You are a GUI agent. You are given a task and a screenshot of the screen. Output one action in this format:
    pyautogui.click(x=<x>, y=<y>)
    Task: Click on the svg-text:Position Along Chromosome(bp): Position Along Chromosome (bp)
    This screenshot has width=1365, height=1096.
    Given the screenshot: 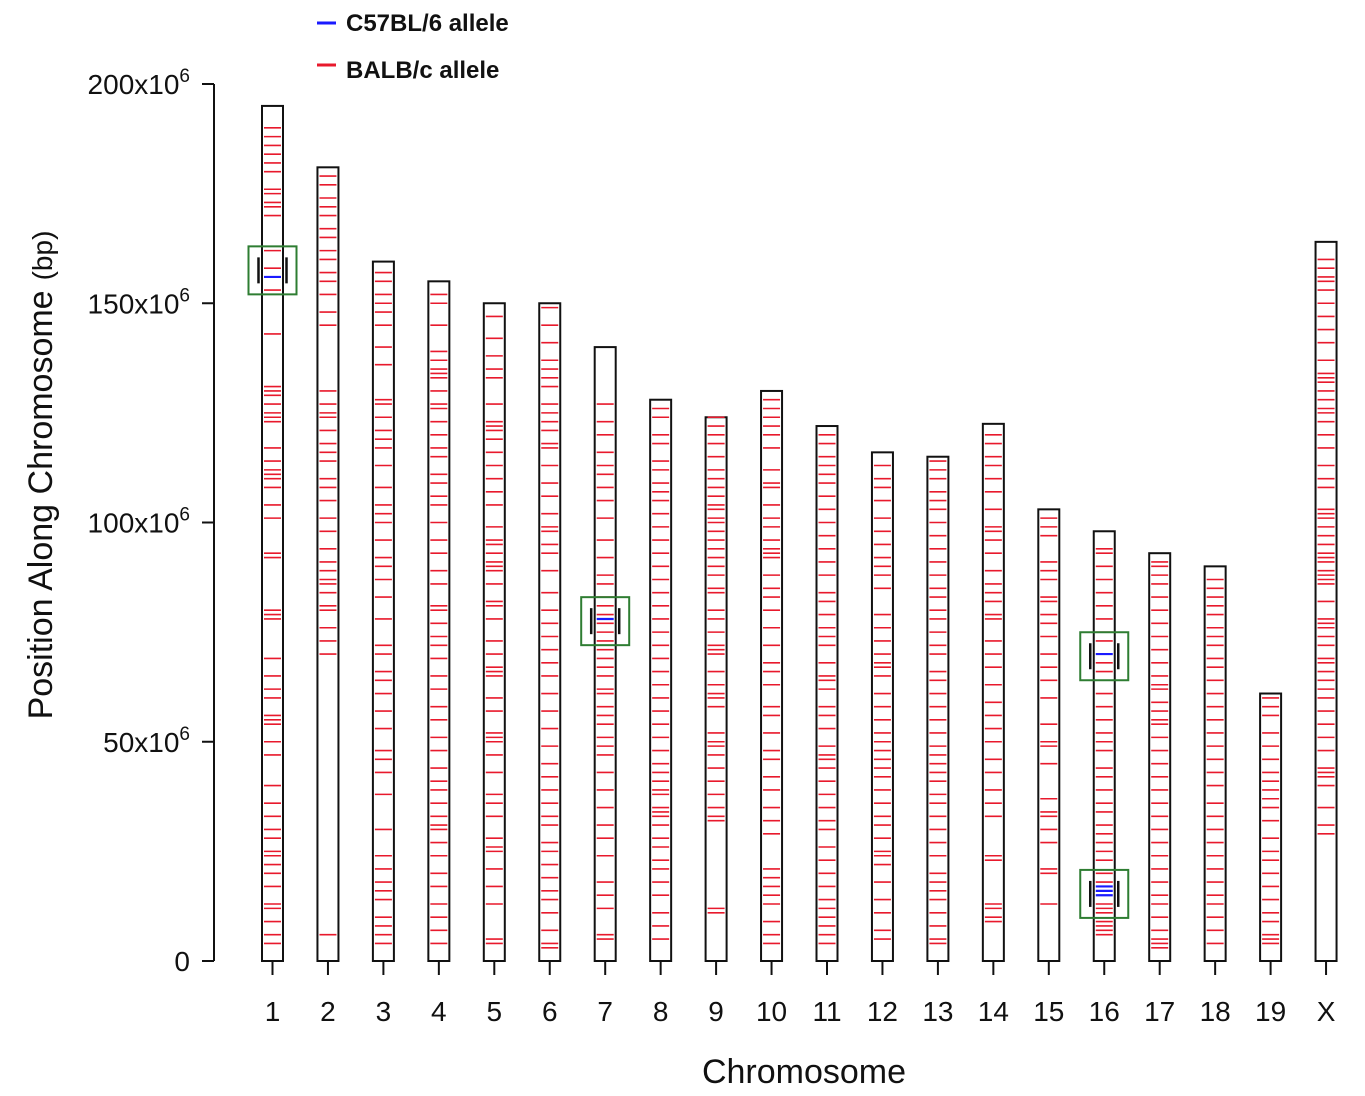 What is the action you would take?
    pyautogui.click(x=41, y=475)
    